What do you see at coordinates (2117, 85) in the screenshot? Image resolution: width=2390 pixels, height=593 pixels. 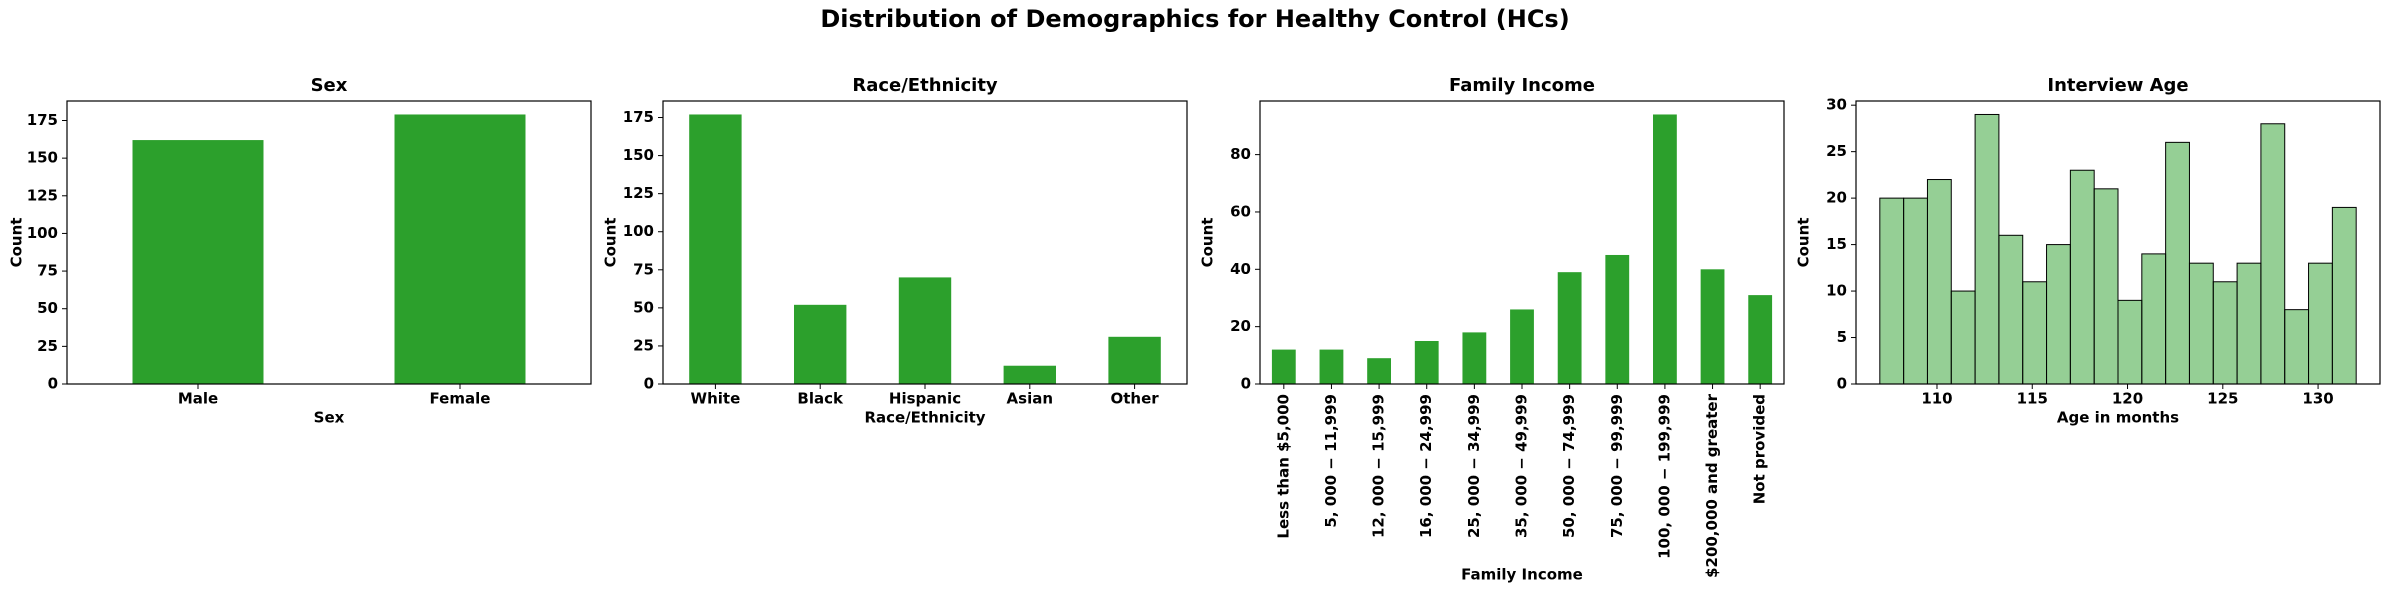 I see `axes-title: Interview Age` at bounding box center [2117, 85].